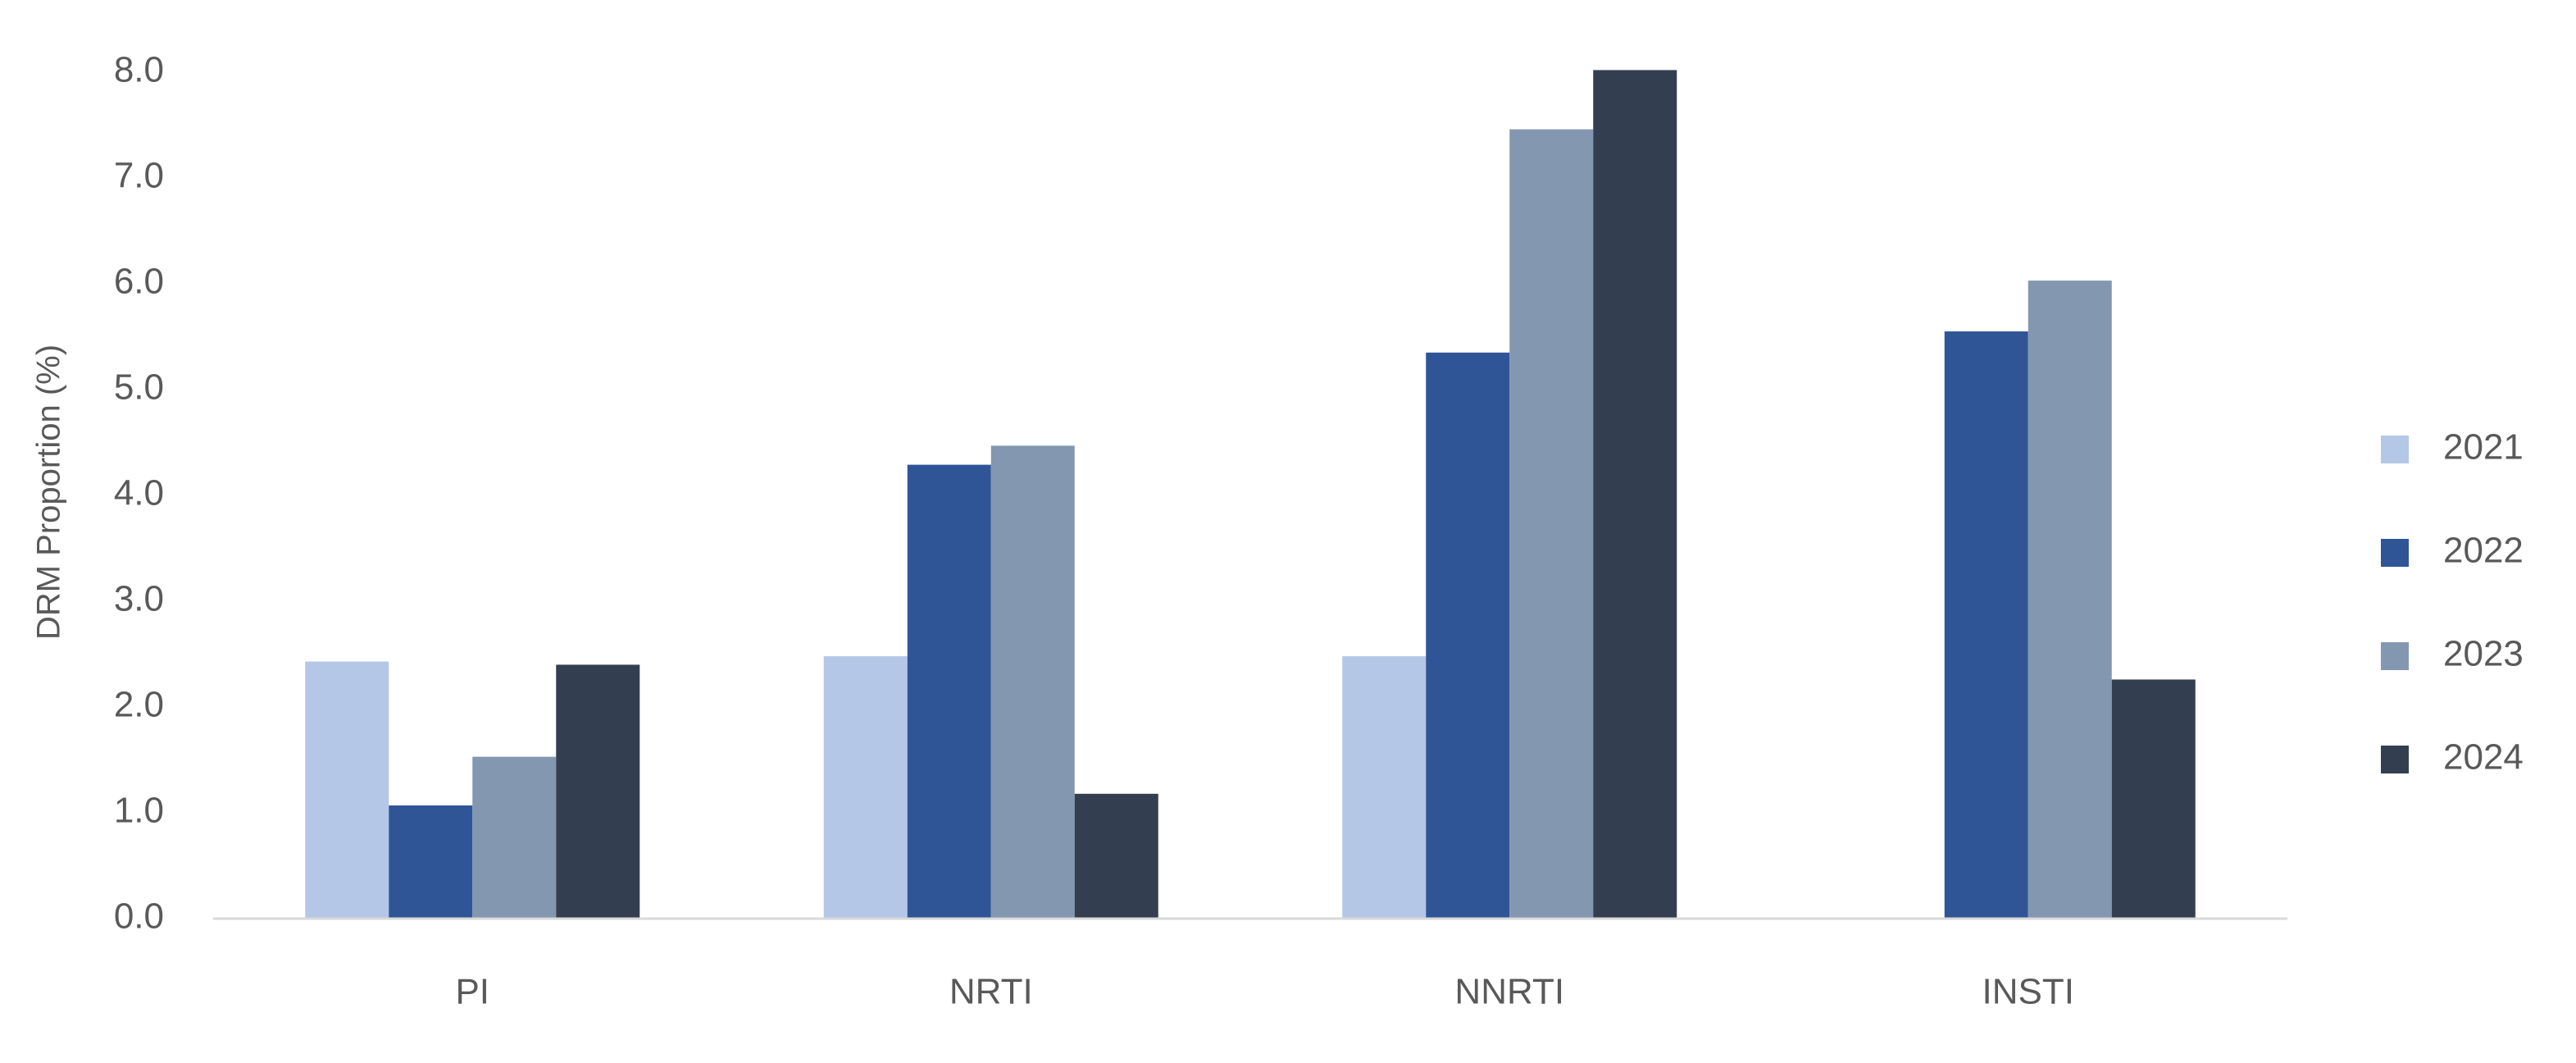  What do you see at coordinates (139, 493) in the screenshot?
I see `y-tick-label: 4.0` at bounding box center [139, 493].